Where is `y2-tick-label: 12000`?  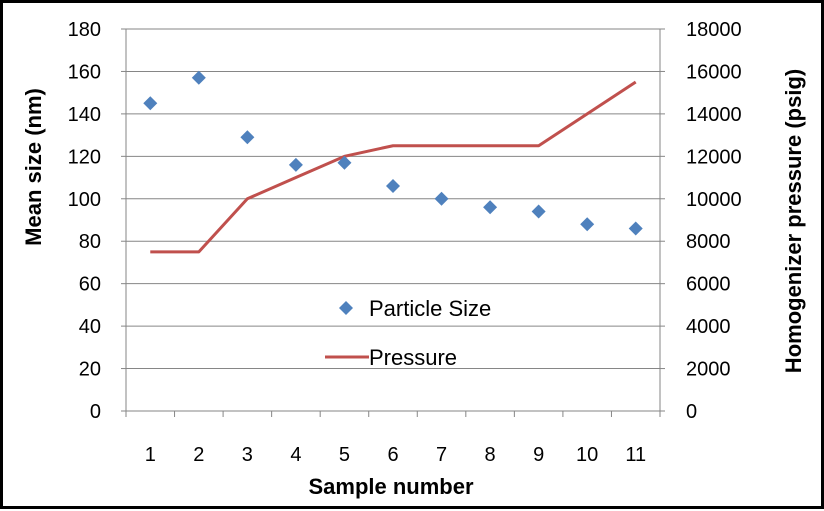 y2-tick-label: 12000 is located at coordinates (714, 157).